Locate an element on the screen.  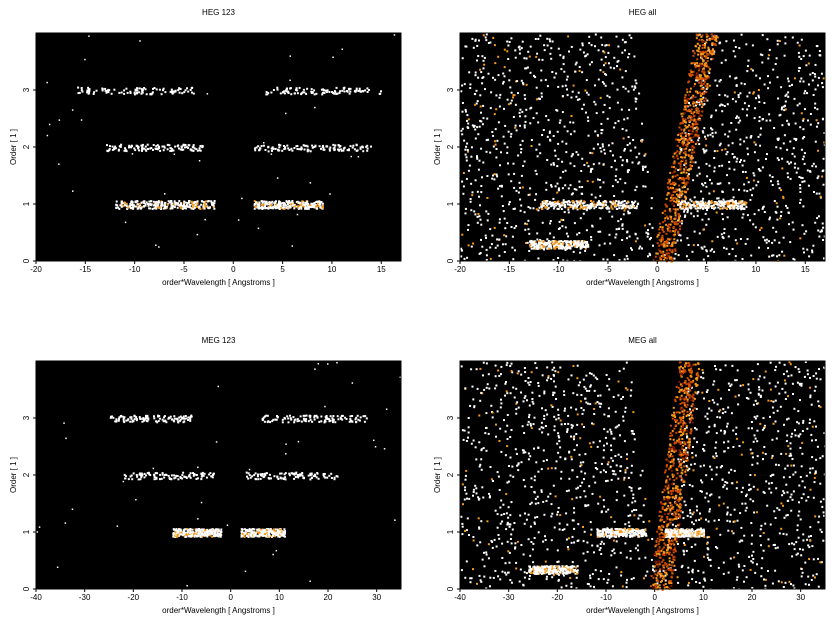
y-tick-label: 0 is located at coordinates (450, 260).